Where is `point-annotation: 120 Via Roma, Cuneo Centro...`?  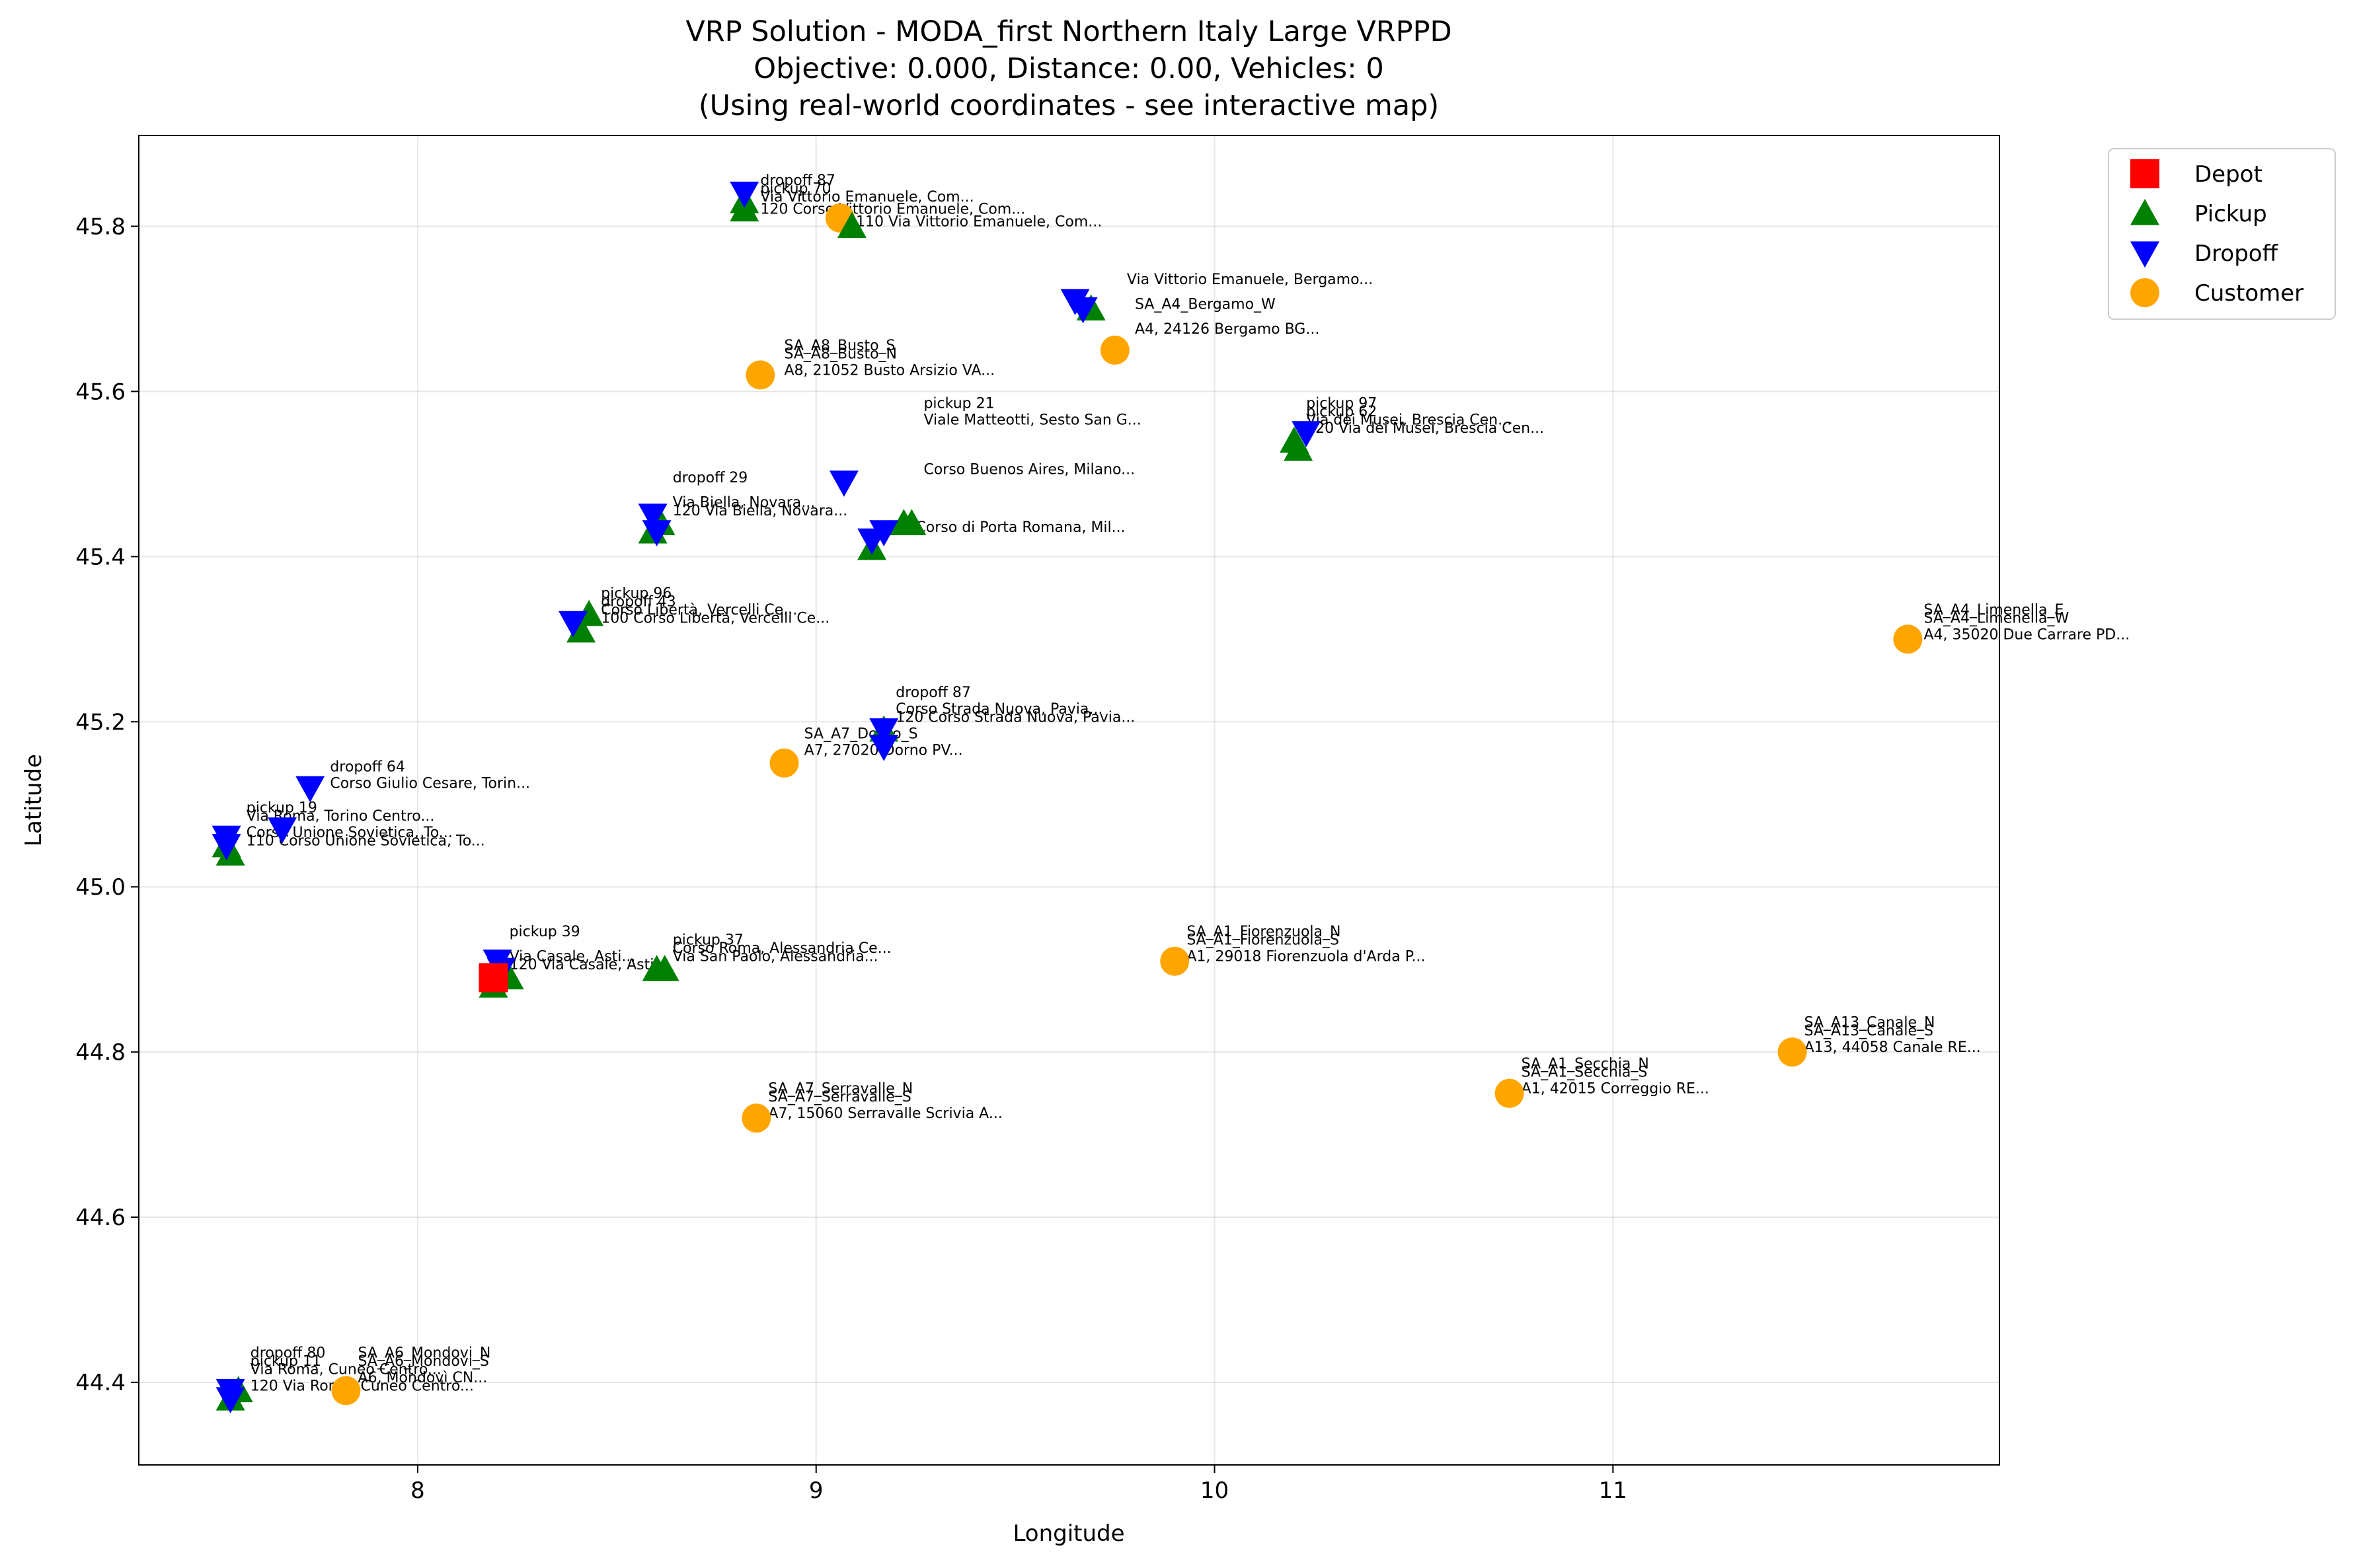
point-annotation: 120 Via Roma, Cuneo Centro... is located at coordinates (362, 1386).